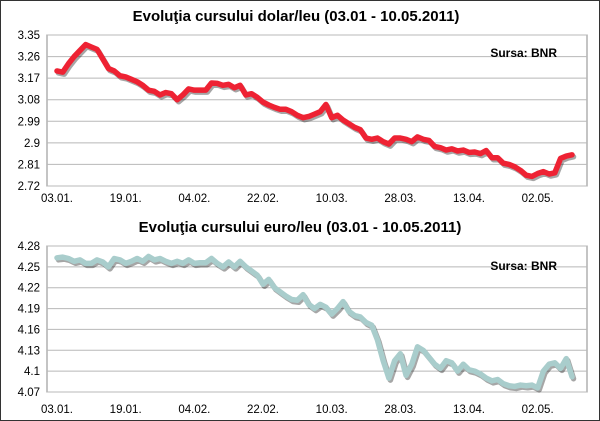  What do you see at coordinates (29, 330) in the screenshot?
I see `y-tick-label: 4.16` at bounding box center [29, 330].